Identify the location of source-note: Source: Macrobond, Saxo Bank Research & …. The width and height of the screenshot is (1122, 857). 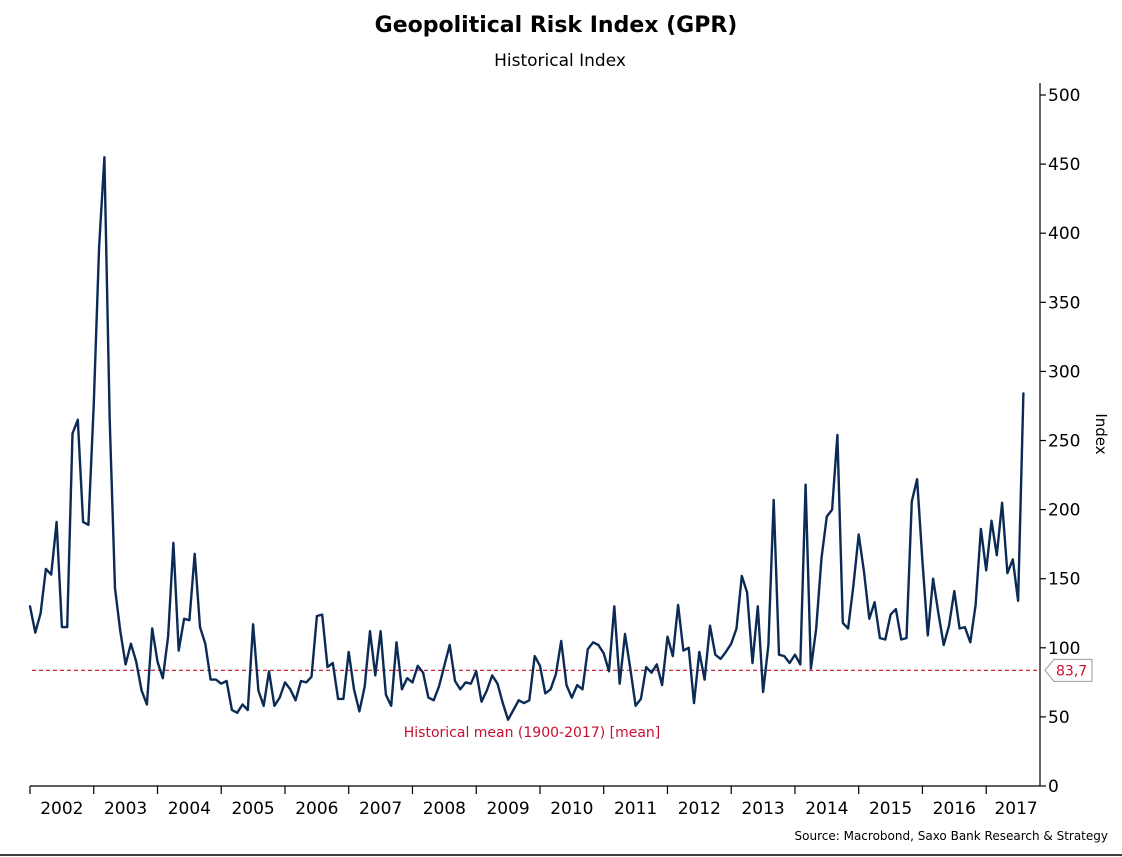
(951, 836).